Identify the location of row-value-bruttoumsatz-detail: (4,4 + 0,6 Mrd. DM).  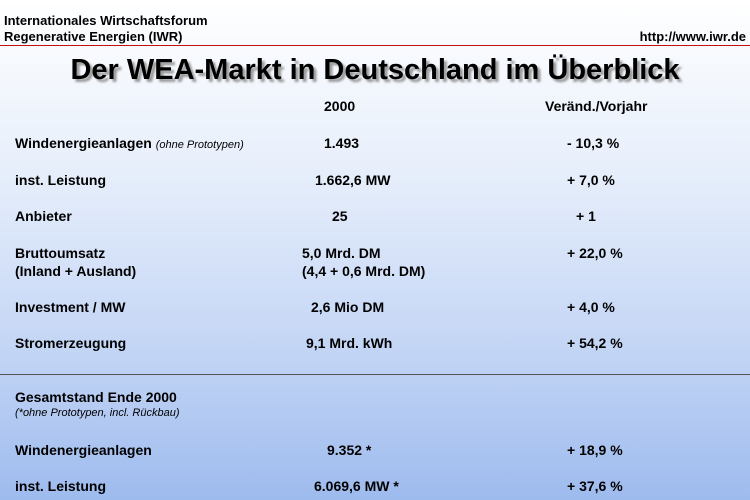
(364, 271).